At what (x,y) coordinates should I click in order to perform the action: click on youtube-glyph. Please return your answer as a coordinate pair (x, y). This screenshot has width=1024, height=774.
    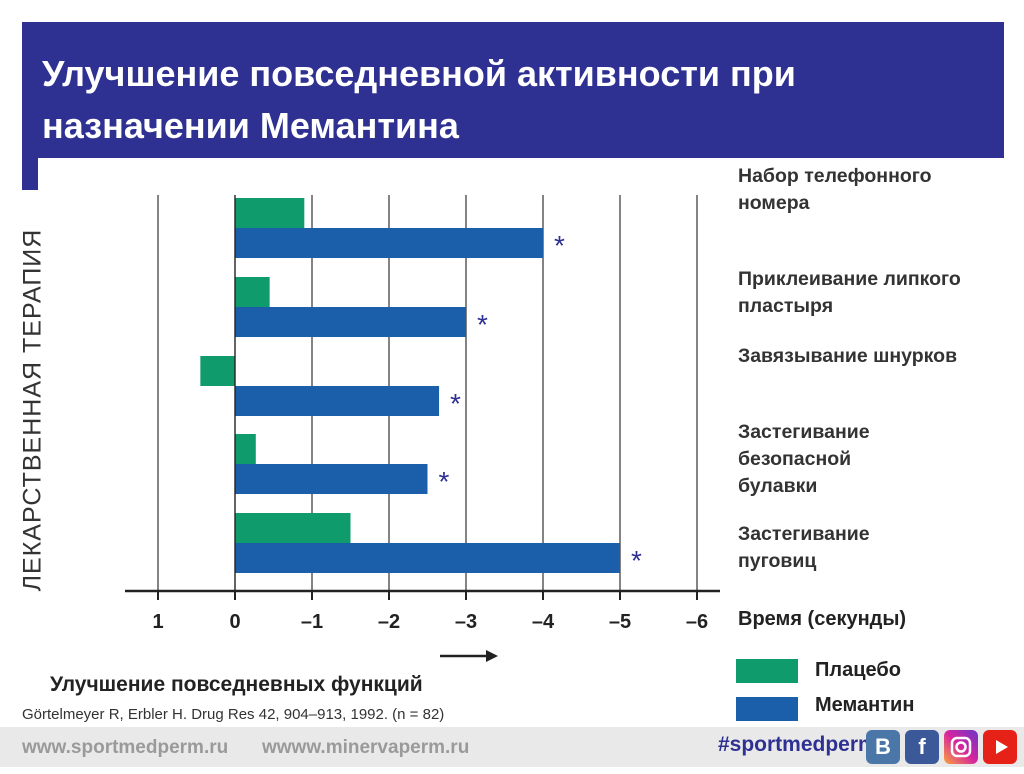
    Looking at the image, I should click on (1002, 747).